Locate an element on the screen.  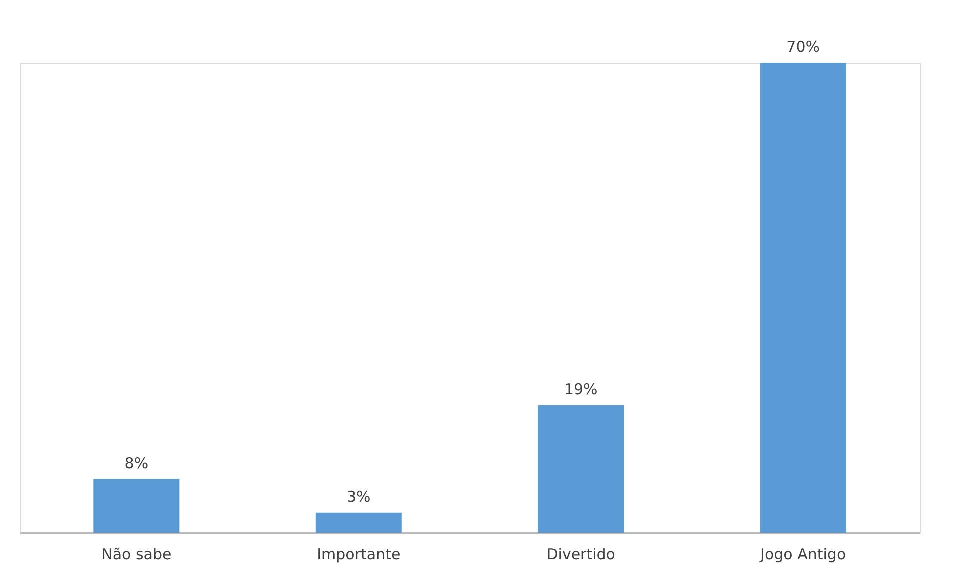
data-label: 8% is located at coordinates (136, 463).